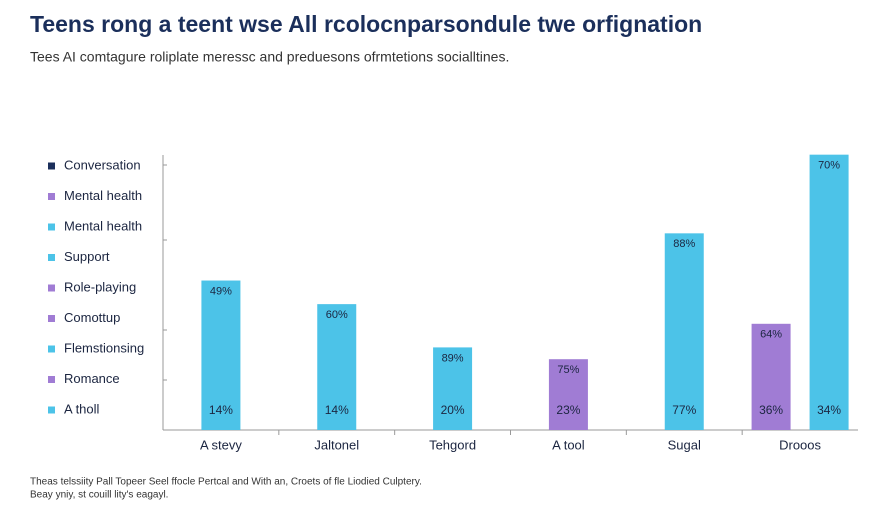  What do you see at coordinates (800, 444) in the screenshot?
I see `x-tick-label: Drooos` at bounding box center [800, 444].